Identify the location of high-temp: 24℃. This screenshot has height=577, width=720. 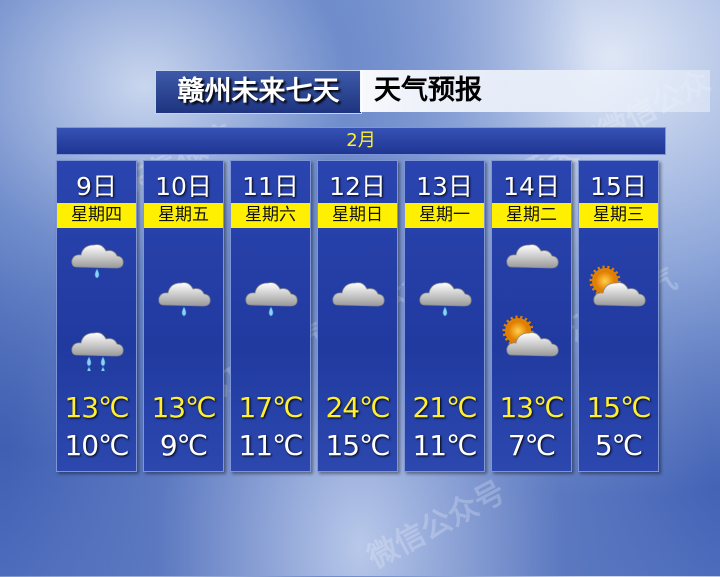
(357, 407).